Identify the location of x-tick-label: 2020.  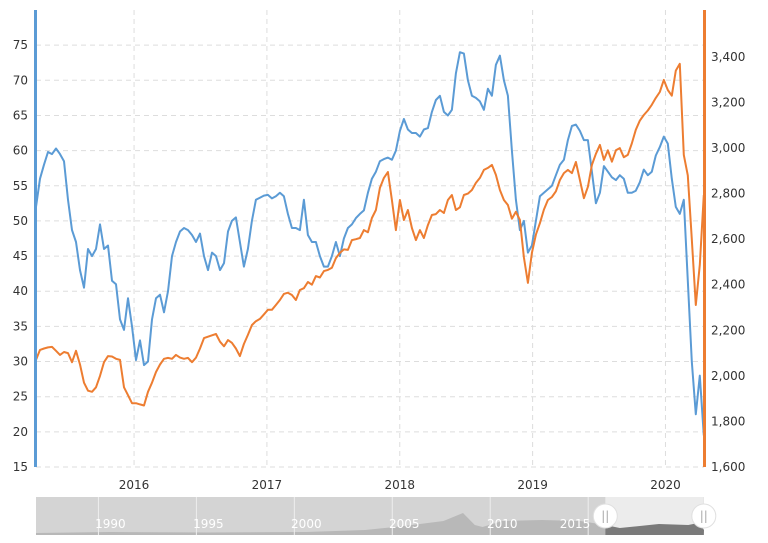
(665, 485).